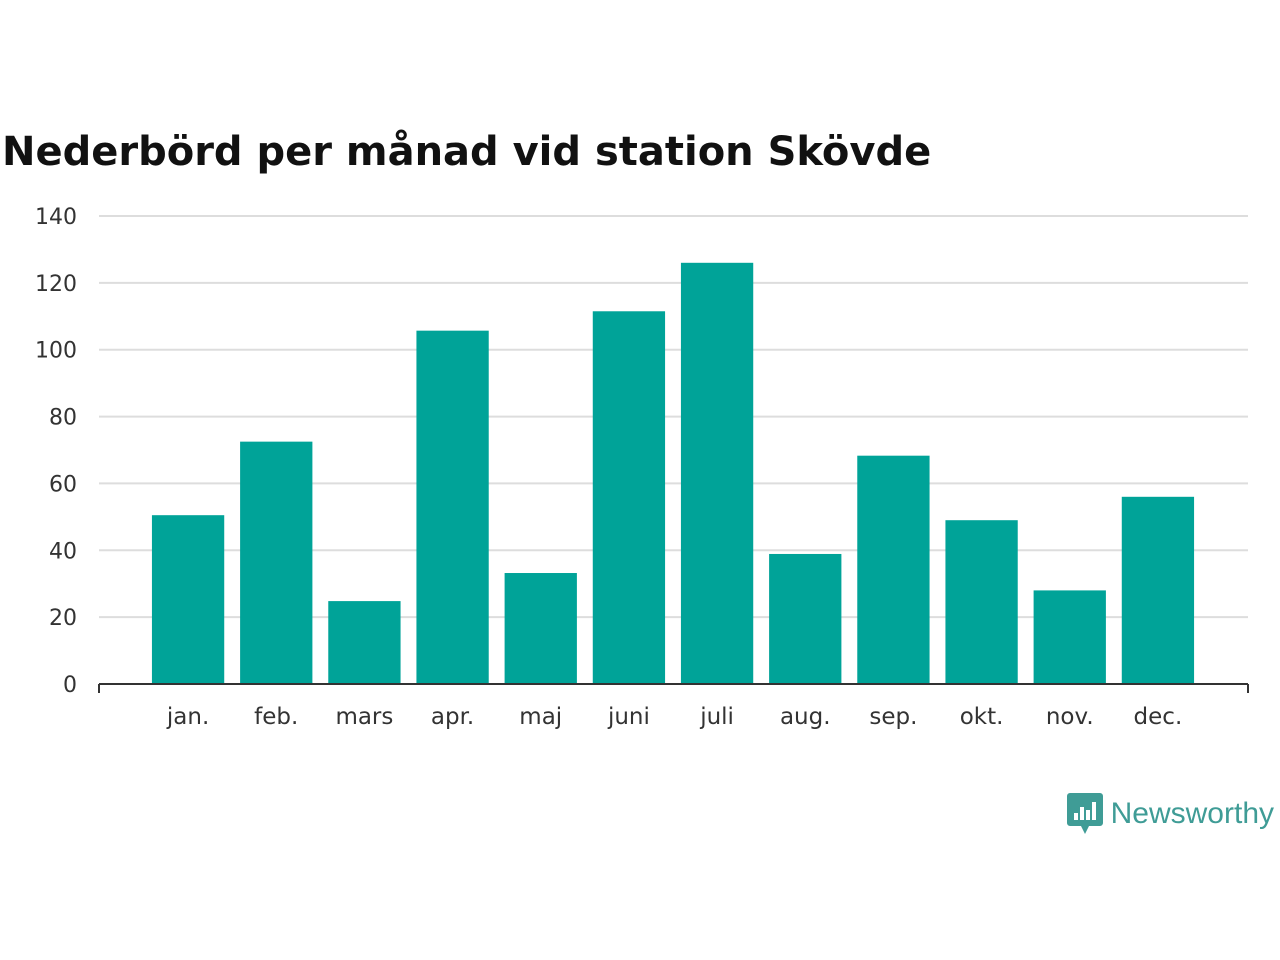 The image size is (1280, 960). I want to click on brand-name: Newsworthy, so click(1192, 813).